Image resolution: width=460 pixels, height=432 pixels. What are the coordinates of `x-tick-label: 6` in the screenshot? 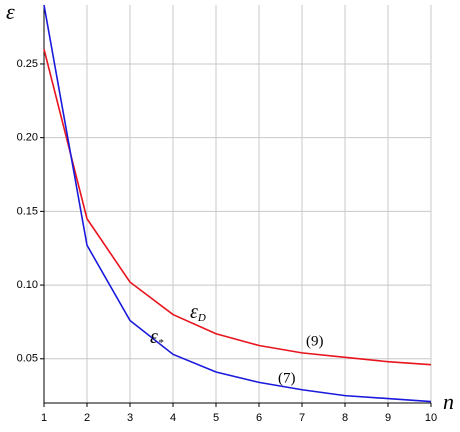 It's located at (259, 418).